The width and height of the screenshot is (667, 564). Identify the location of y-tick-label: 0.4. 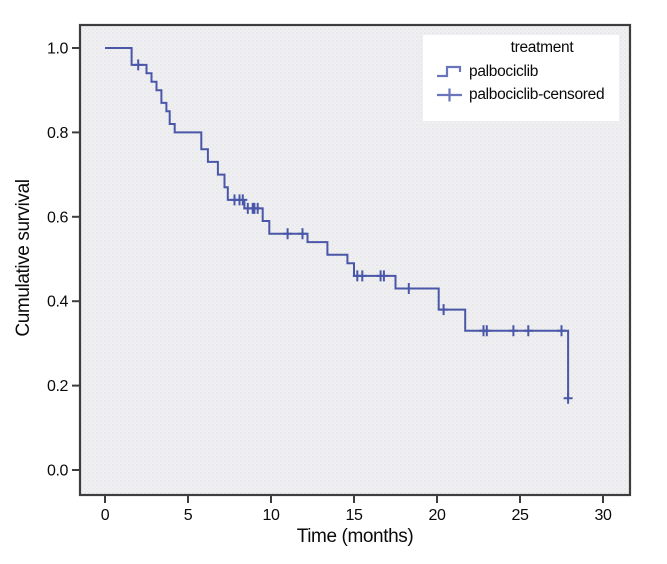
(58, 302).